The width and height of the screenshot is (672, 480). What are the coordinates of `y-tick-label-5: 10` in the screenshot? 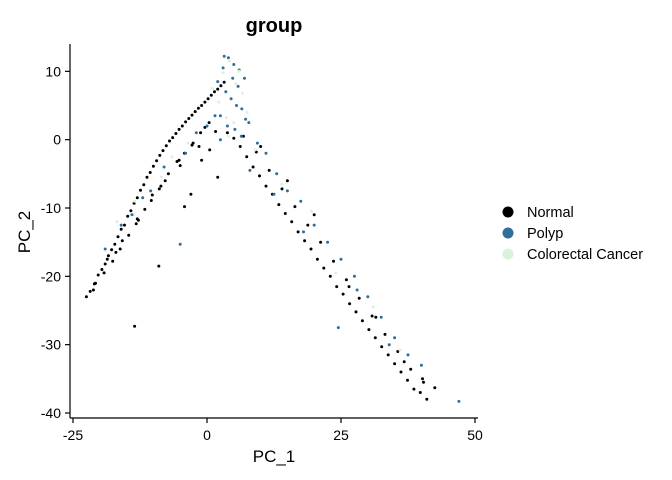 It's located at (53, 71).